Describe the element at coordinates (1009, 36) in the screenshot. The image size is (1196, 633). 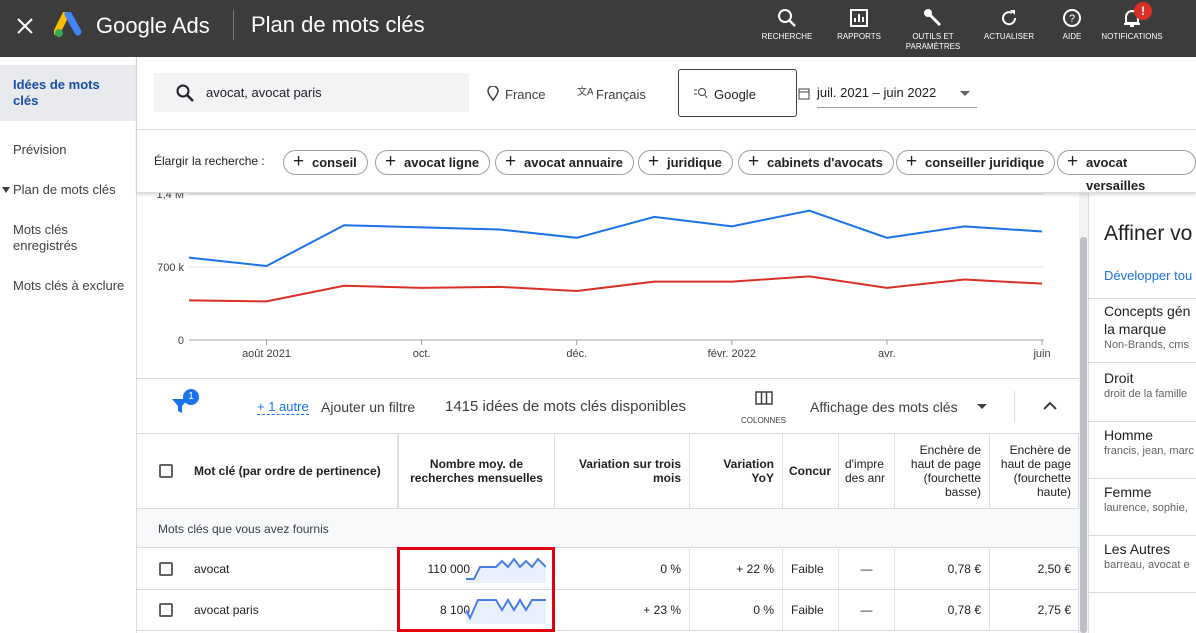
I see `action-label: ACTUALISER` at that location.